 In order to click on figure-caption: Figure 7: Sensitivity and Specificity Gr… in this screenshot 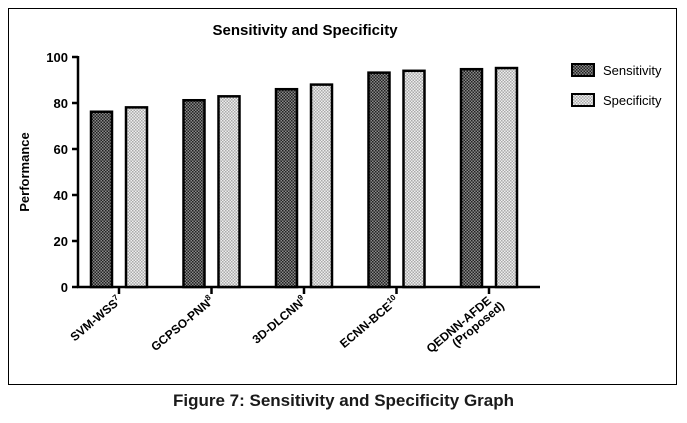, I will do `click(343, 400)`.